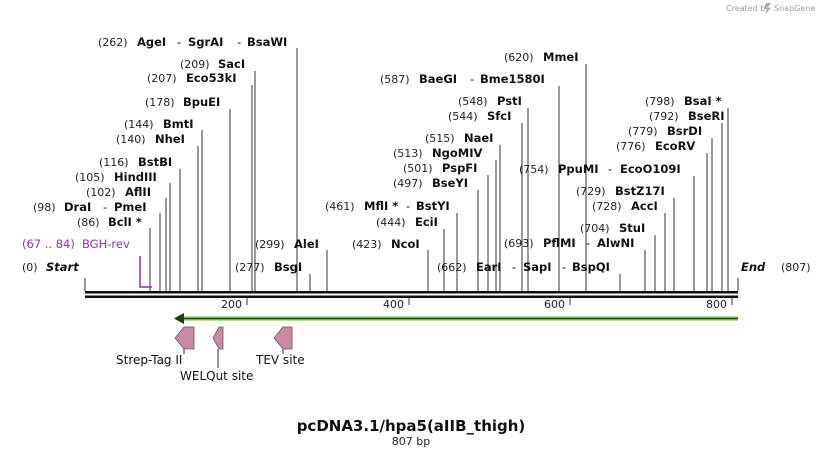 The height and width of the screenshot is (457, 824). I want to click on enzyme-bmti: BmtI, so click(178, 124).